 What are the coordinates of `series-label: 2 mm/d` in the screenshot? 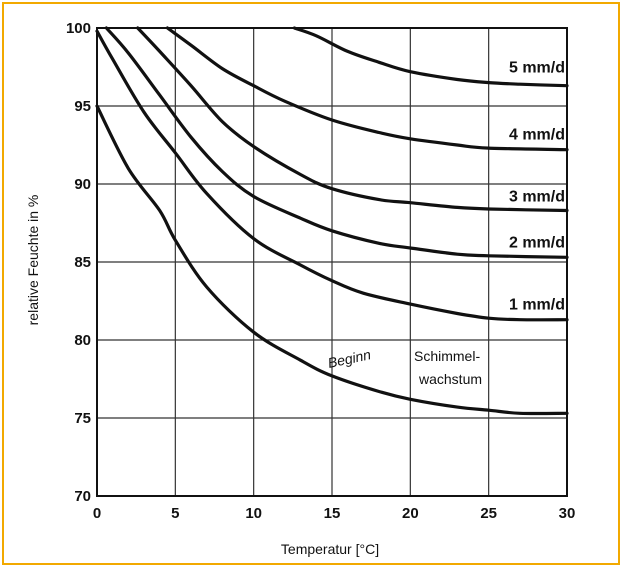 It's located at (537, 242).